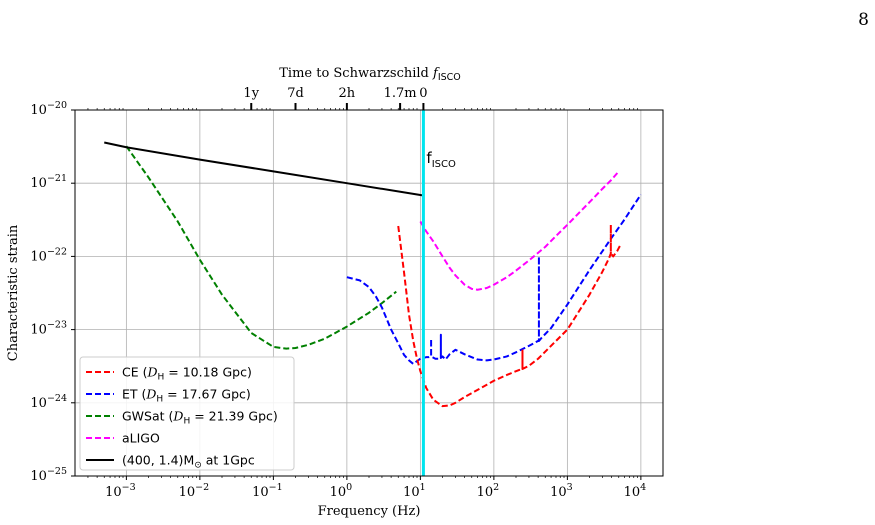  Describe the element at coordinates (57, 251) in the screenshot. I see `y-tick-exp: −22` at that location.